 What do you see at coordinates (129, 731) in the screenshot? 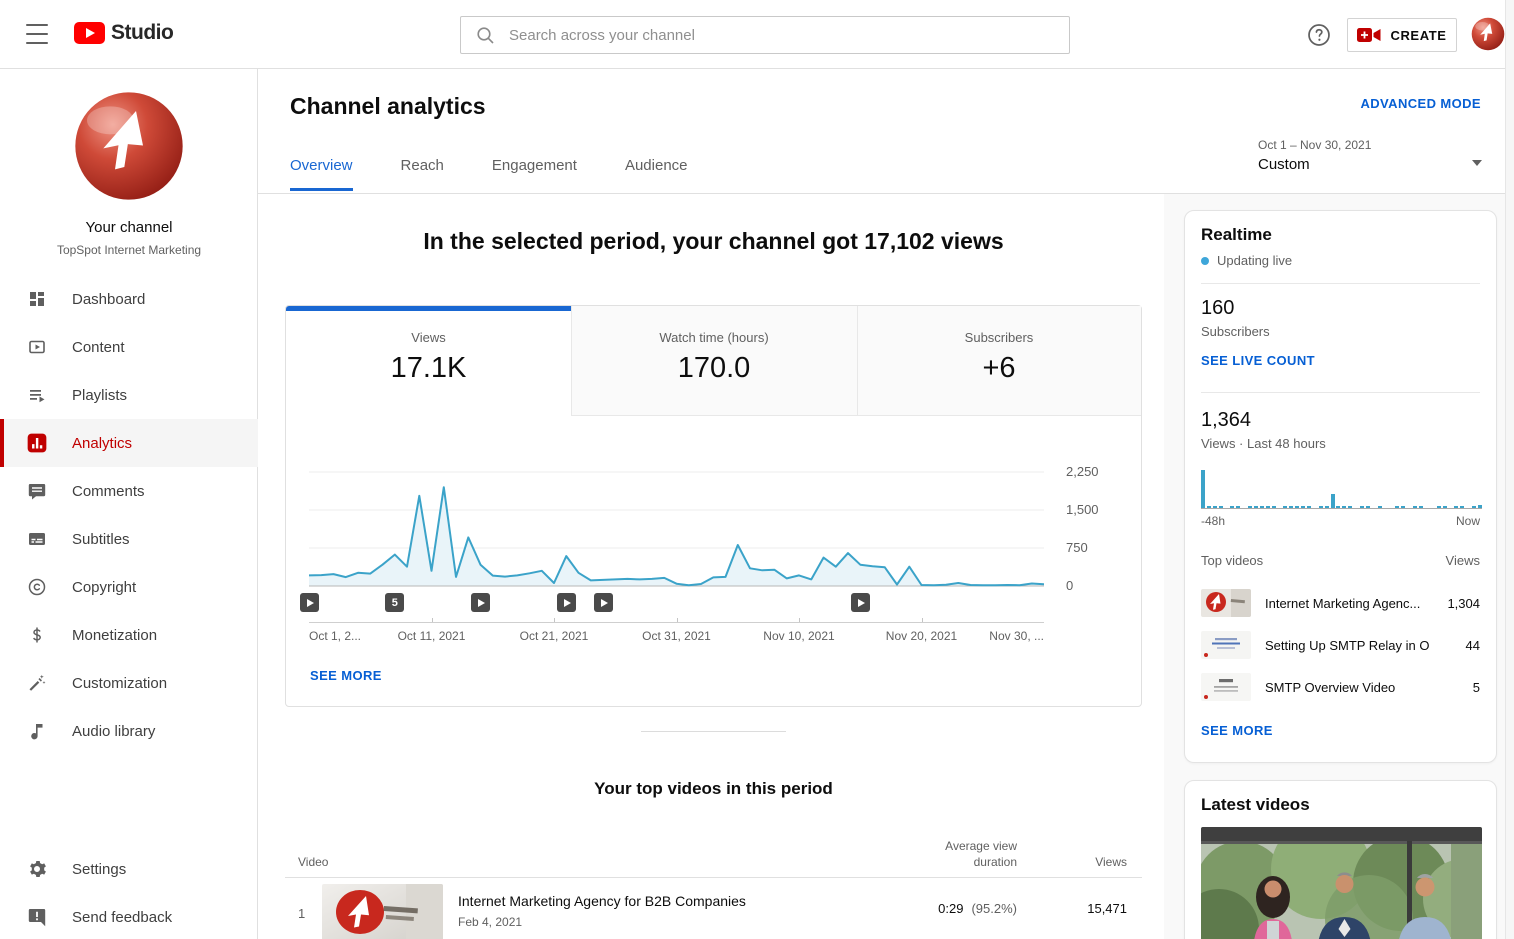
I see `sidebar-item-audio-library: Audio library` at bounding box center [129, 731].